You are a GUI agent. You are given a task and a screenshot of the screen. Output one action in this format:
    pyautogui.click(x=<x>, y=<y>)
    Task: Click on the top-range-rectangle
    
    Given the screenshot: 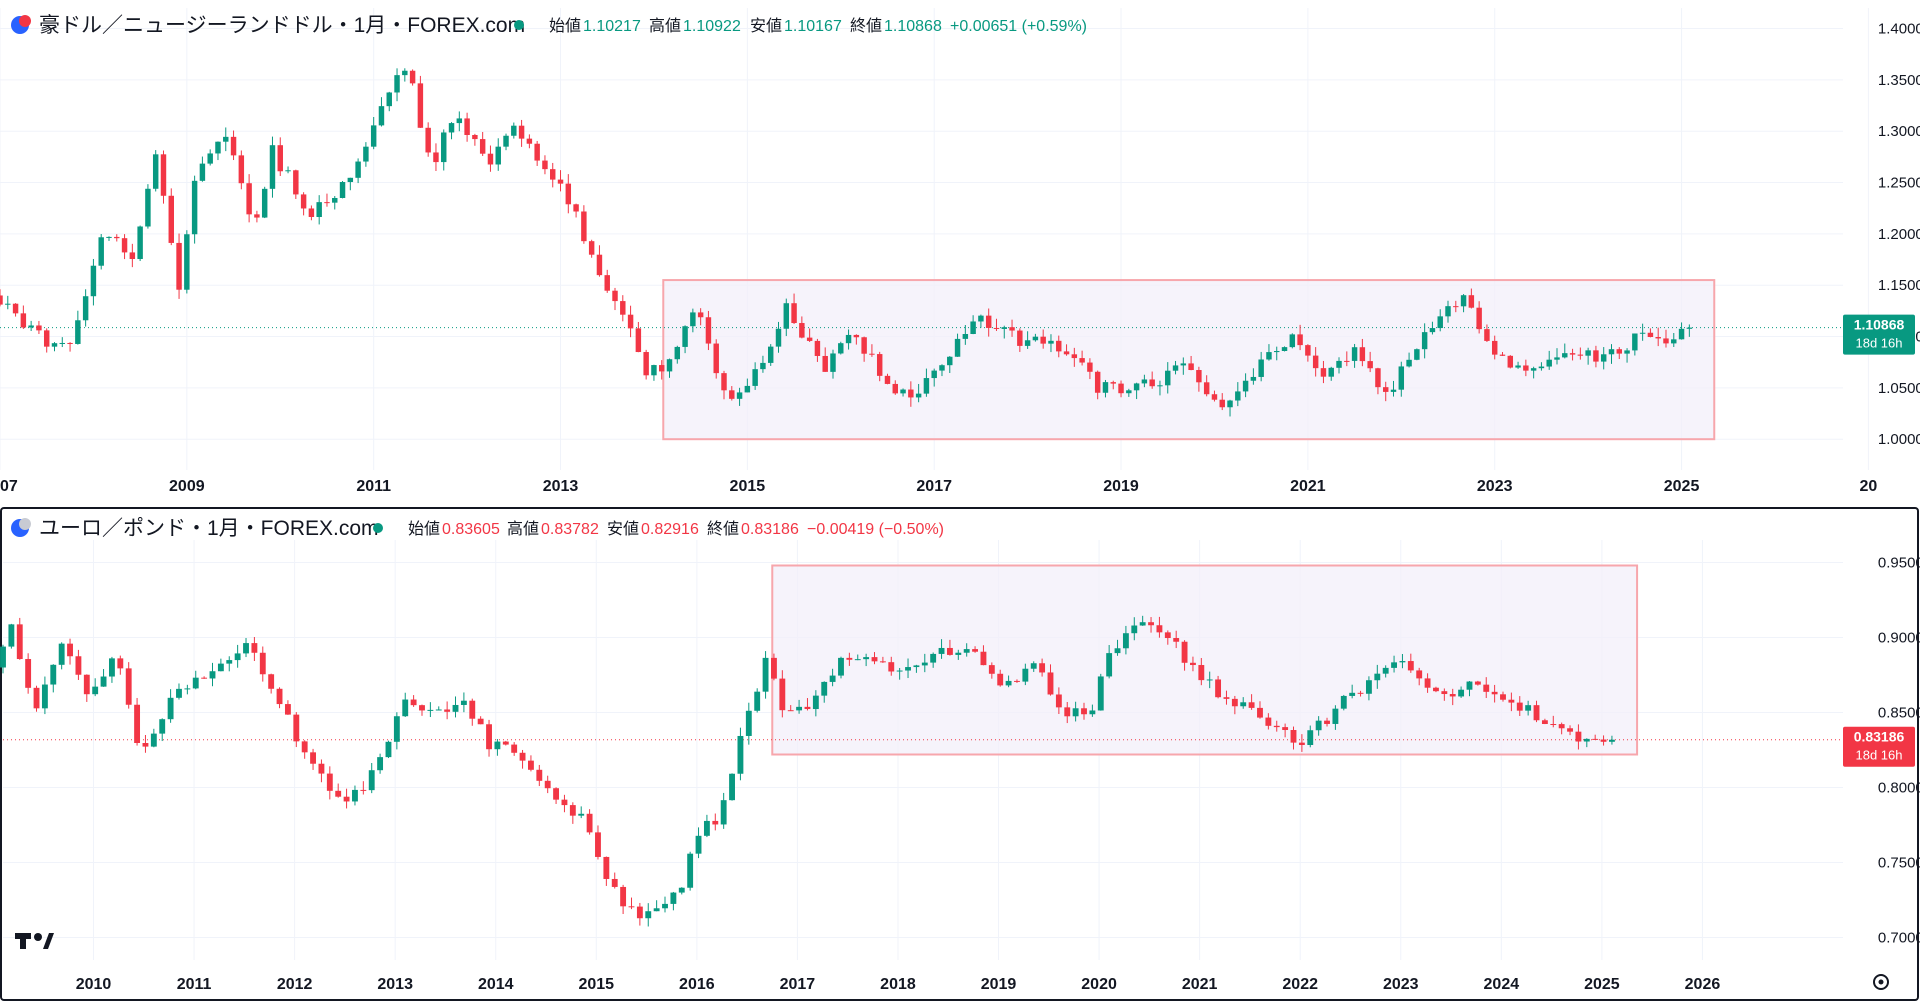 What is the action you would take?
    pyautogui.click(x=1189, y=360)
    